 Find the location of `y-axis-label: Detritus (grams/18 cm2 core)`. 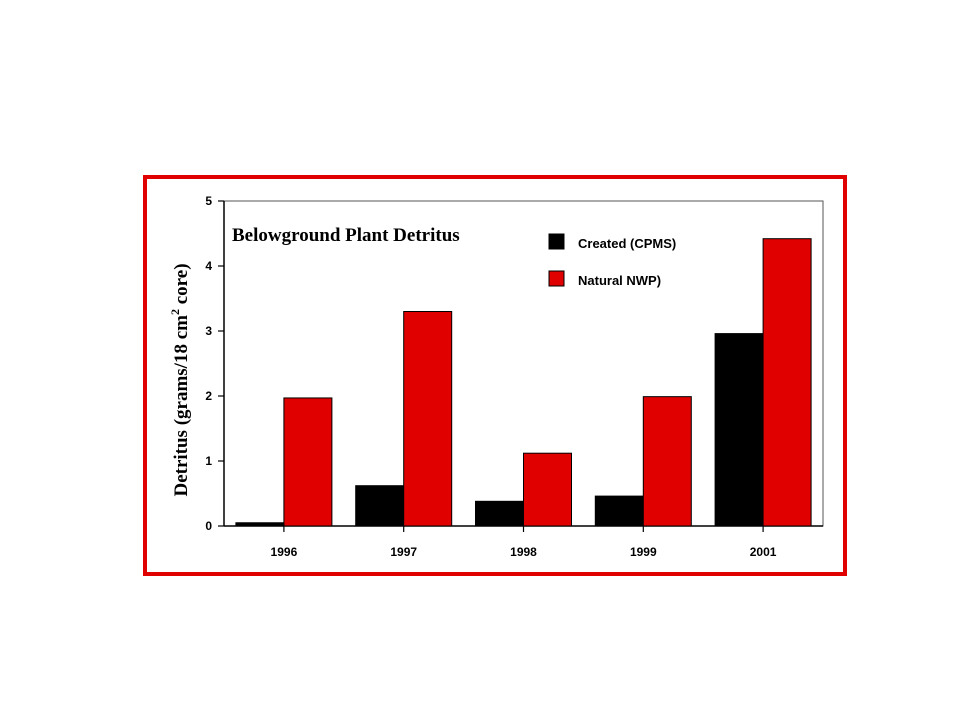

y-axis-label: Detritus (grams/18 cm2 core) is located at coordinates (180, 379).